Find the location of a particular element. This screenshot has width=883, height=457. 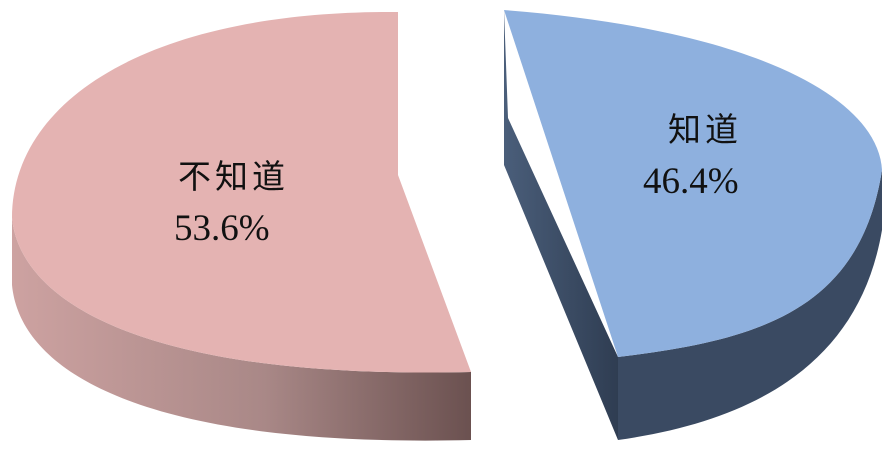

data-label-bu-zhidao: 不知道 53.6% is located at coordinates (231, 203).